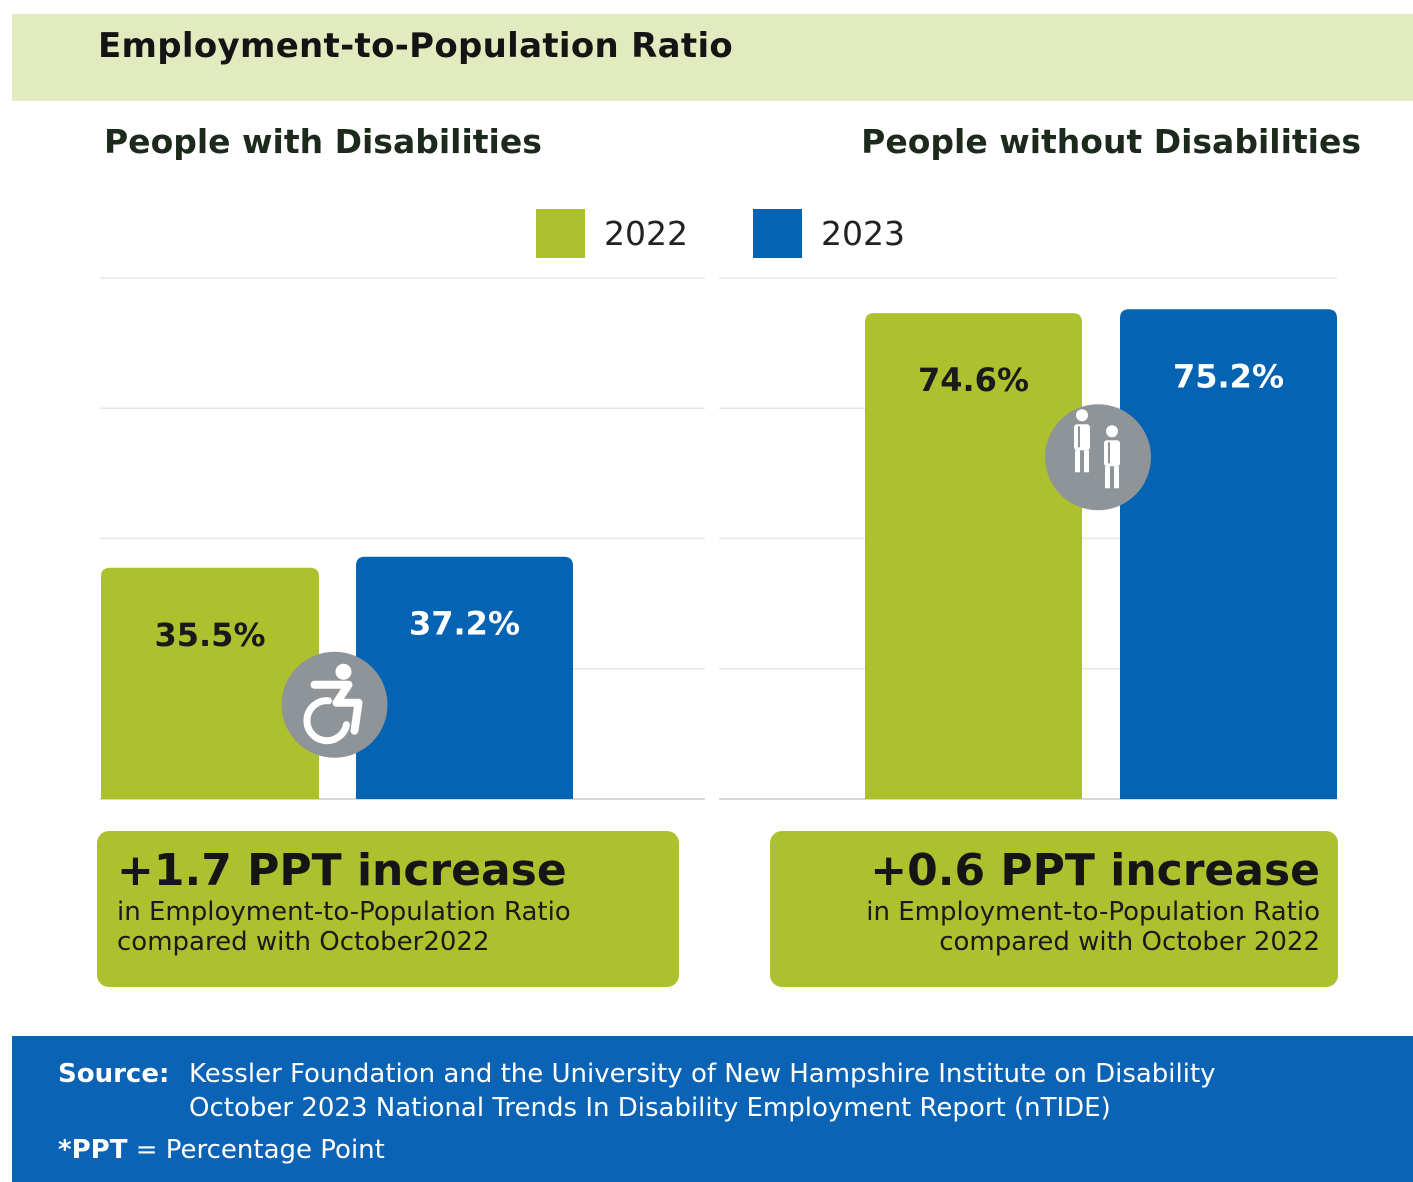 The width and height of the screenshot is (1413, 1182). What do you see at coordinates (1098, 457) in the screenshot?
I see `icon-circle` at bounding box center [1098, 457].